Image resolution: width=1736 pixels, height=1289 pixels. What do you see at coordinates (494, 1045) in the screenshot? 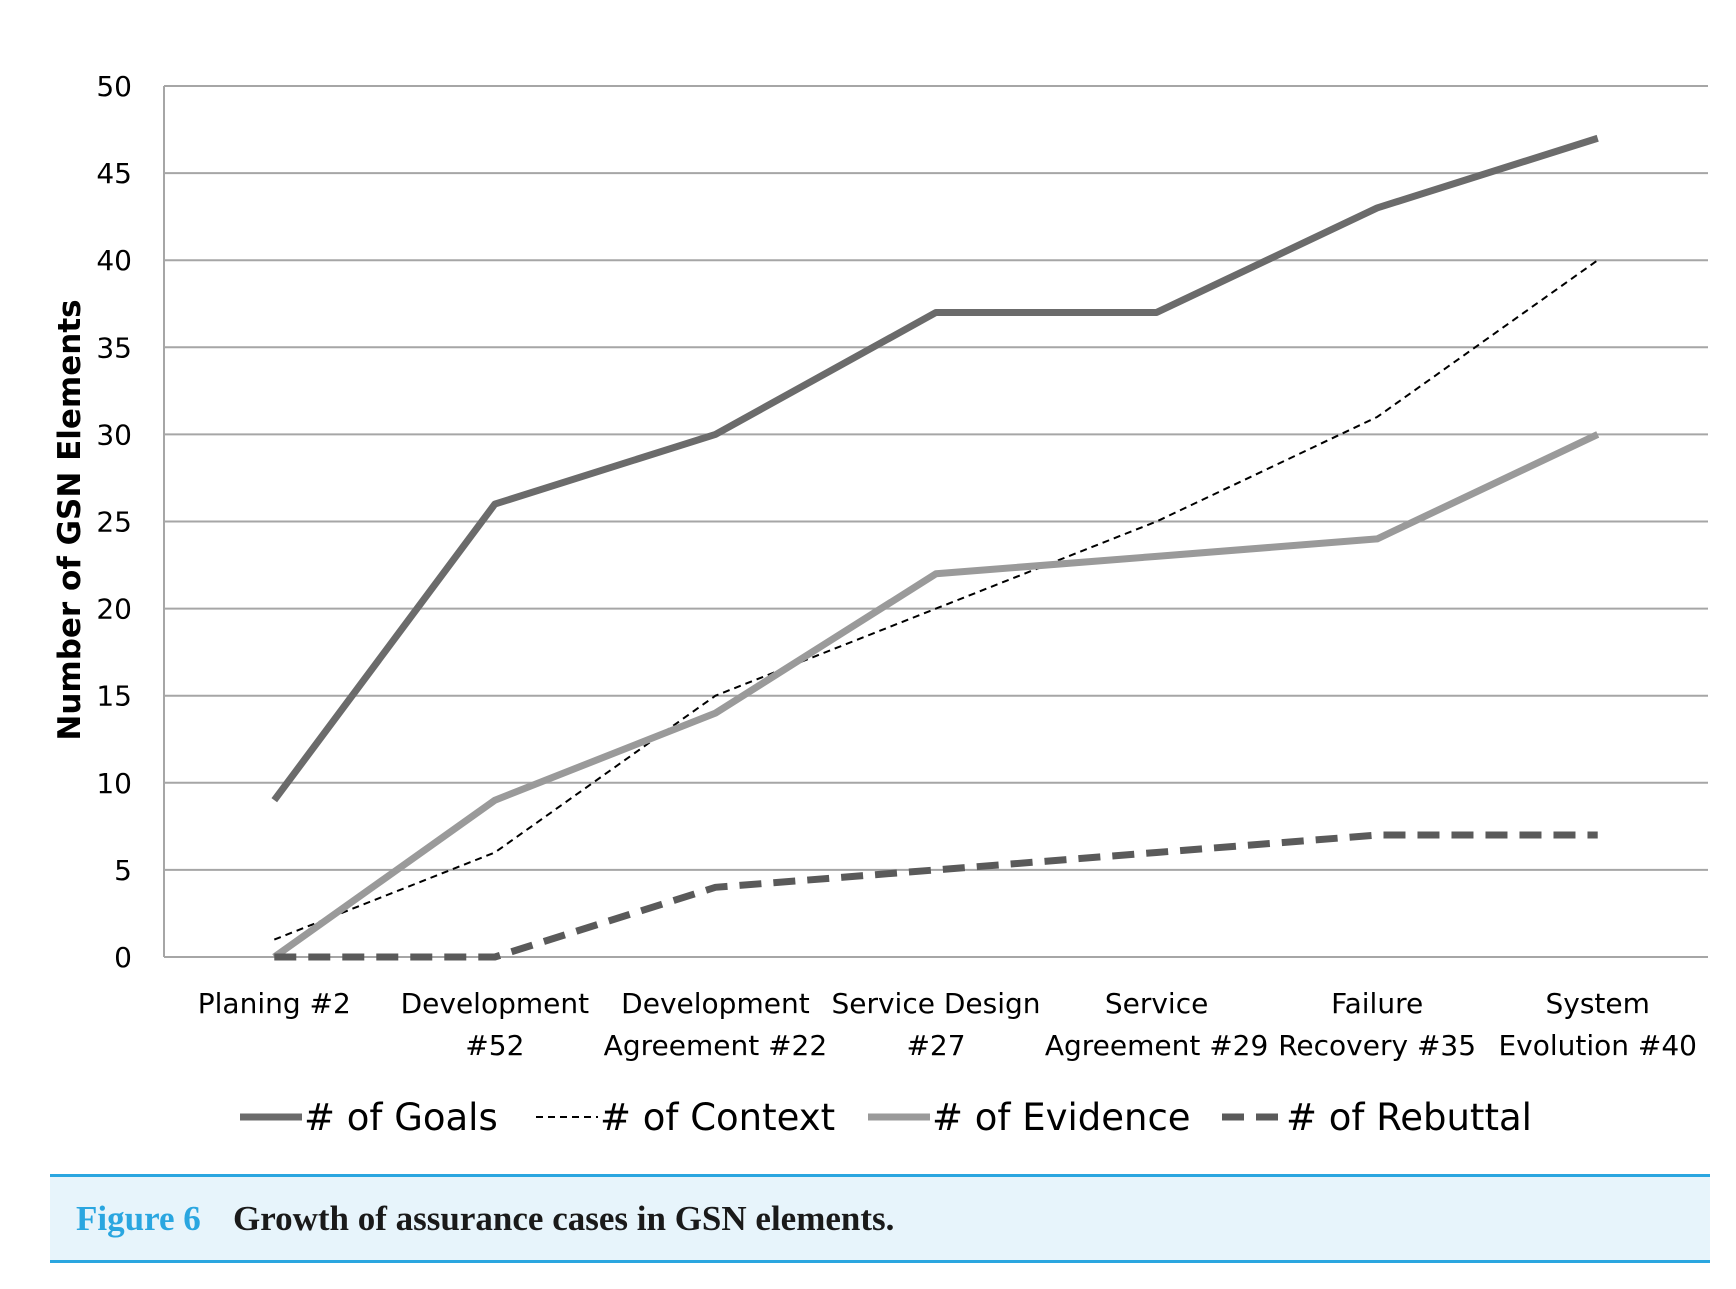
I see `x-tick-label: #52` at bounding box center [494, 1045].